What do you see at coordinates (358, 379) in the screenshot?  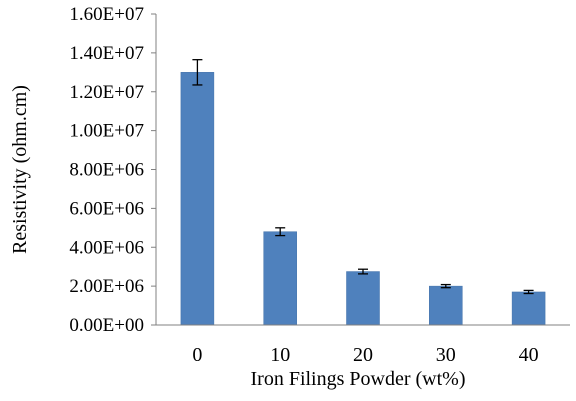 I see `x-axis-title: Iron Filings Powder (wt%)` at bounding box center [358, 379].